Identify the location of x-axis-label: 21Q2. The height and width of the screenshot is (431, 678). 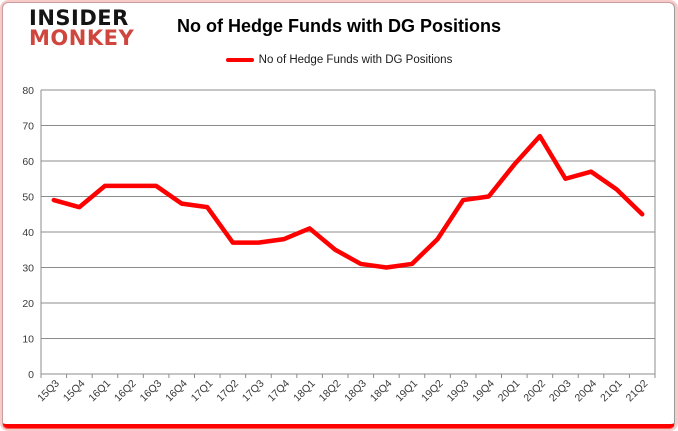
(637, 391).